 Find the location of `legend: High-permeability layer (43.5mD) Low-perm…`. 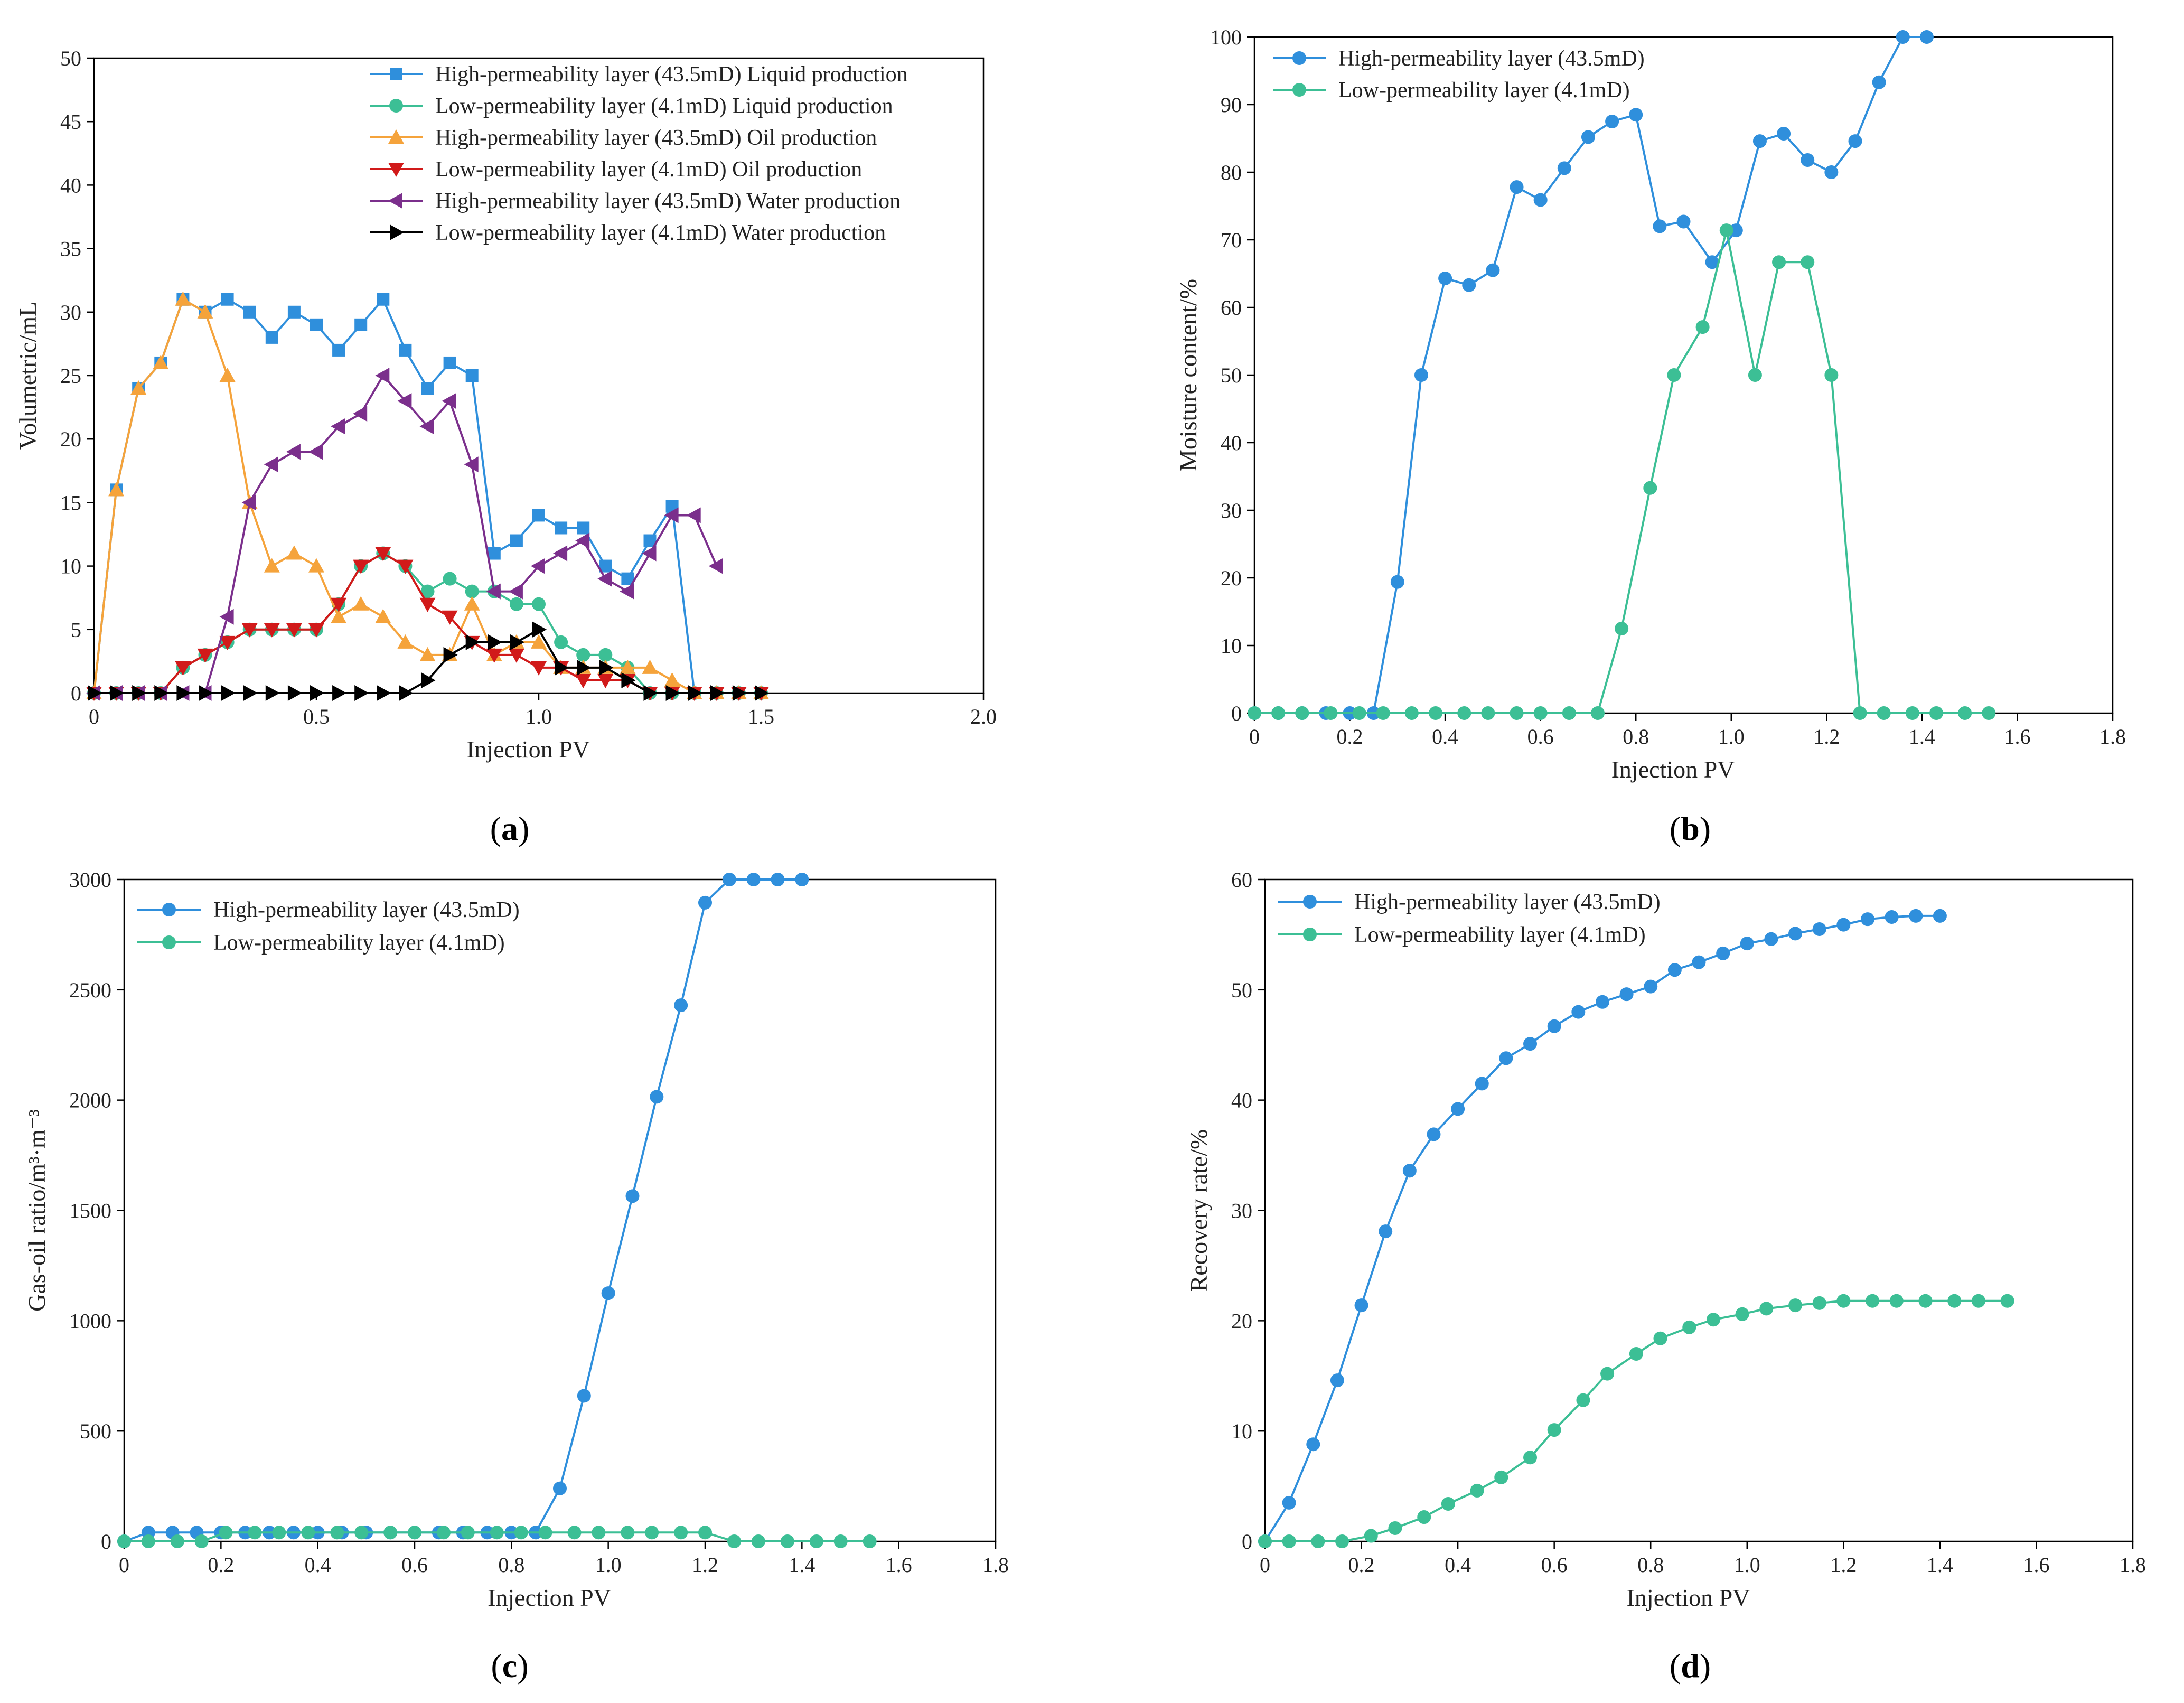

legend: High-permeability layer (43.5mD) Low-perm… is located at coordinates (1469, 918).